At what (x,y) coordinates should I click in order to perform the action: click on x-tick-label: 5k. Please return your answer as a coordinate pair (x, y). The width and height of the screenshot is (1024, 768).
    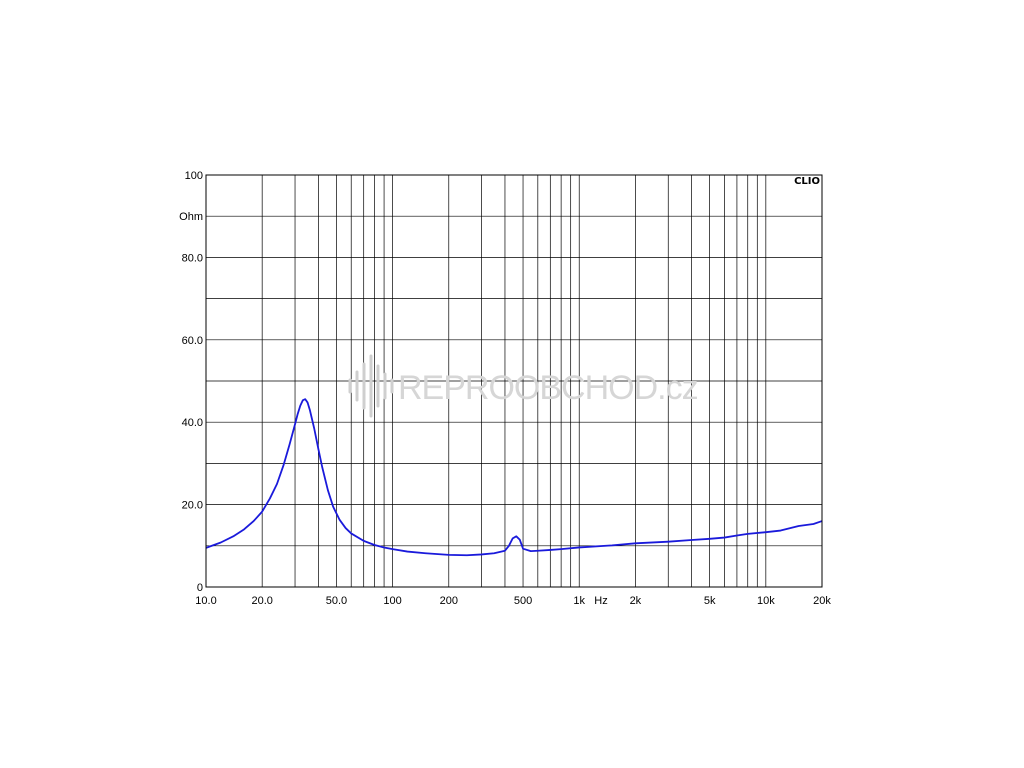
    Looking at the image, I should click on (710, 601).